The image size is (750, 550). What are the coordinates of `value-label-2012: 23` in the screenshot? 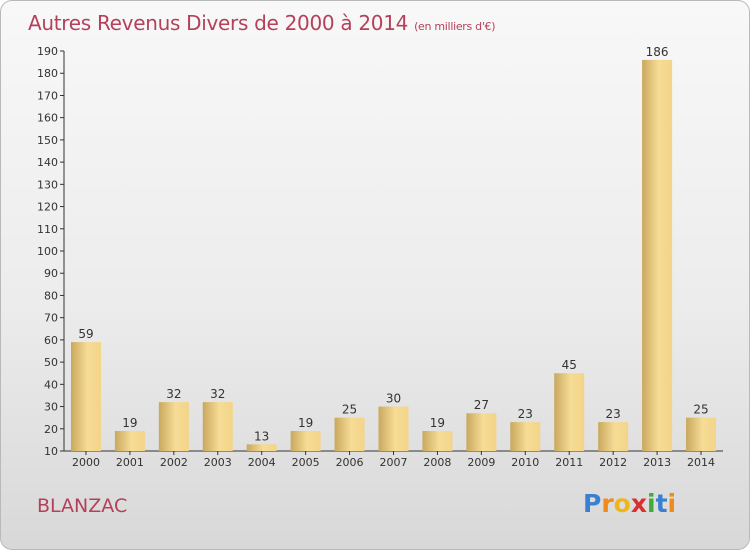 It's located at (613, 414).